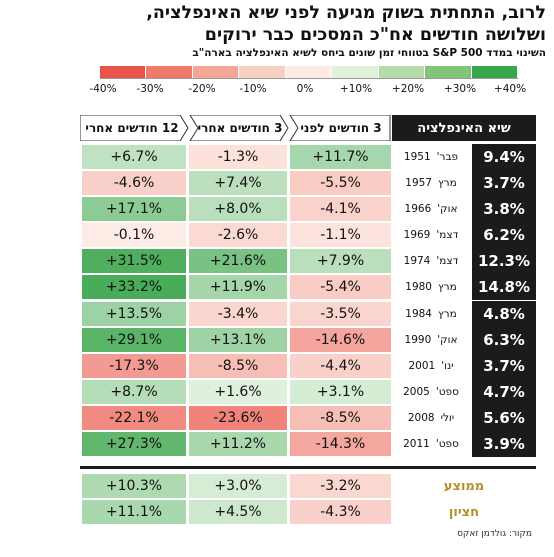  What do you see at coordinates (309, 78) in the screenshot?
I see `color-scale-axis` at bounding box center [309, 78].